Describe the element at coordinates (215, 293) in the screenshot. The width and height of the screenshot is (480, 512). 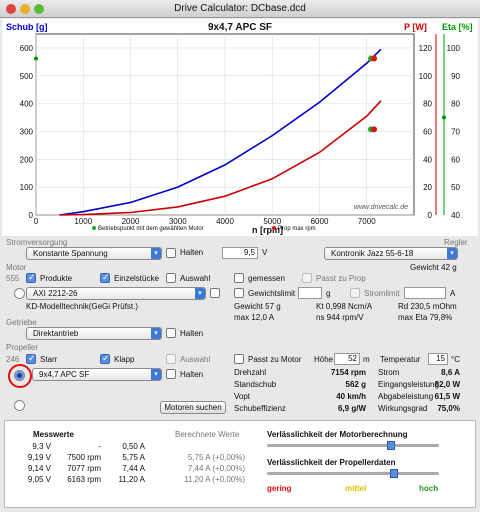
I see `halten-motor-checkbox` at that location.